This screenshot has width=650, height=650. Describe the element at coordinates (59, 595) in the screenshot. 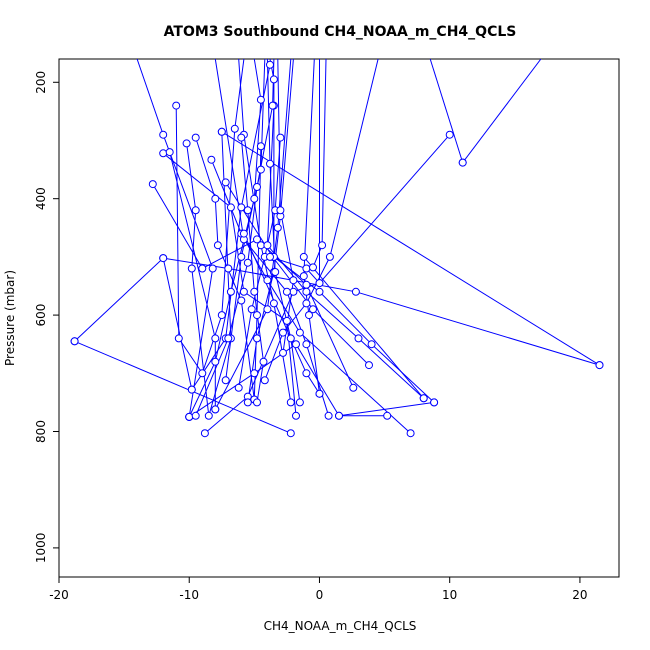

I see `x-tick-label-0: -20` at that location.